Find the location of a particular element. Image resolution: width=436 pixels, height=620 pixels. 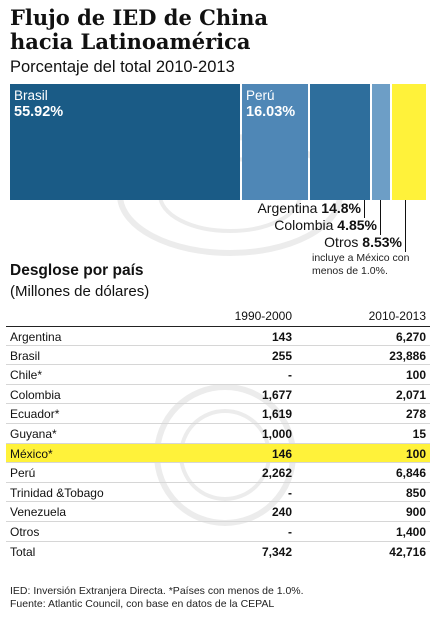

title-line-2: hacia Latinoamérica is located at coordinates (130, 41).